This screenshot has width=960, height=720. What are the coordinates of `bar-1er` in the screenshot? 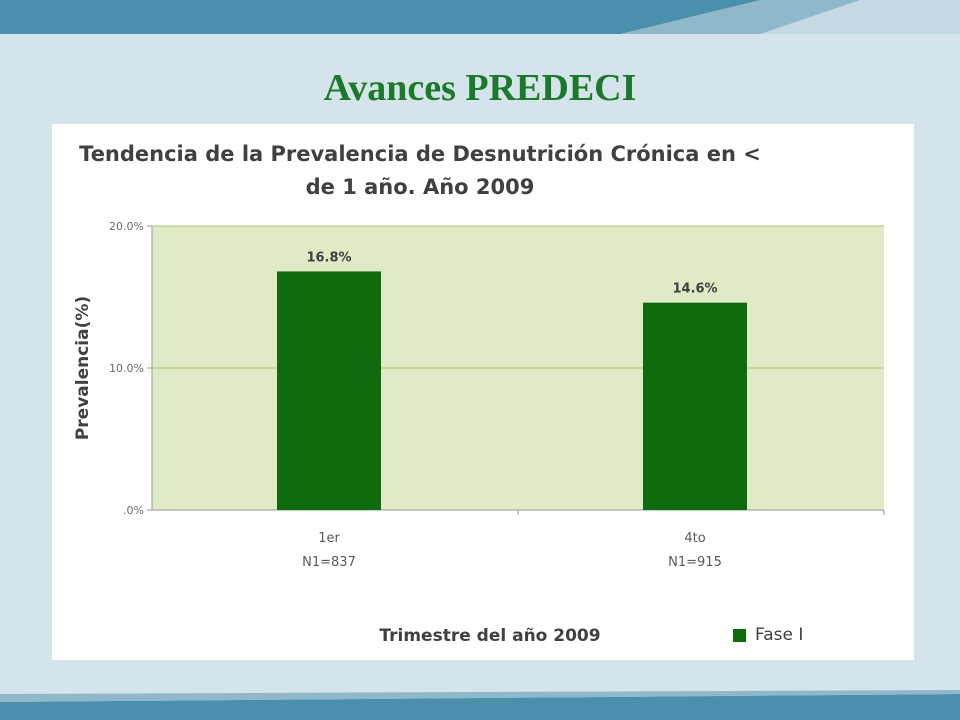 It's located at (329, 390).